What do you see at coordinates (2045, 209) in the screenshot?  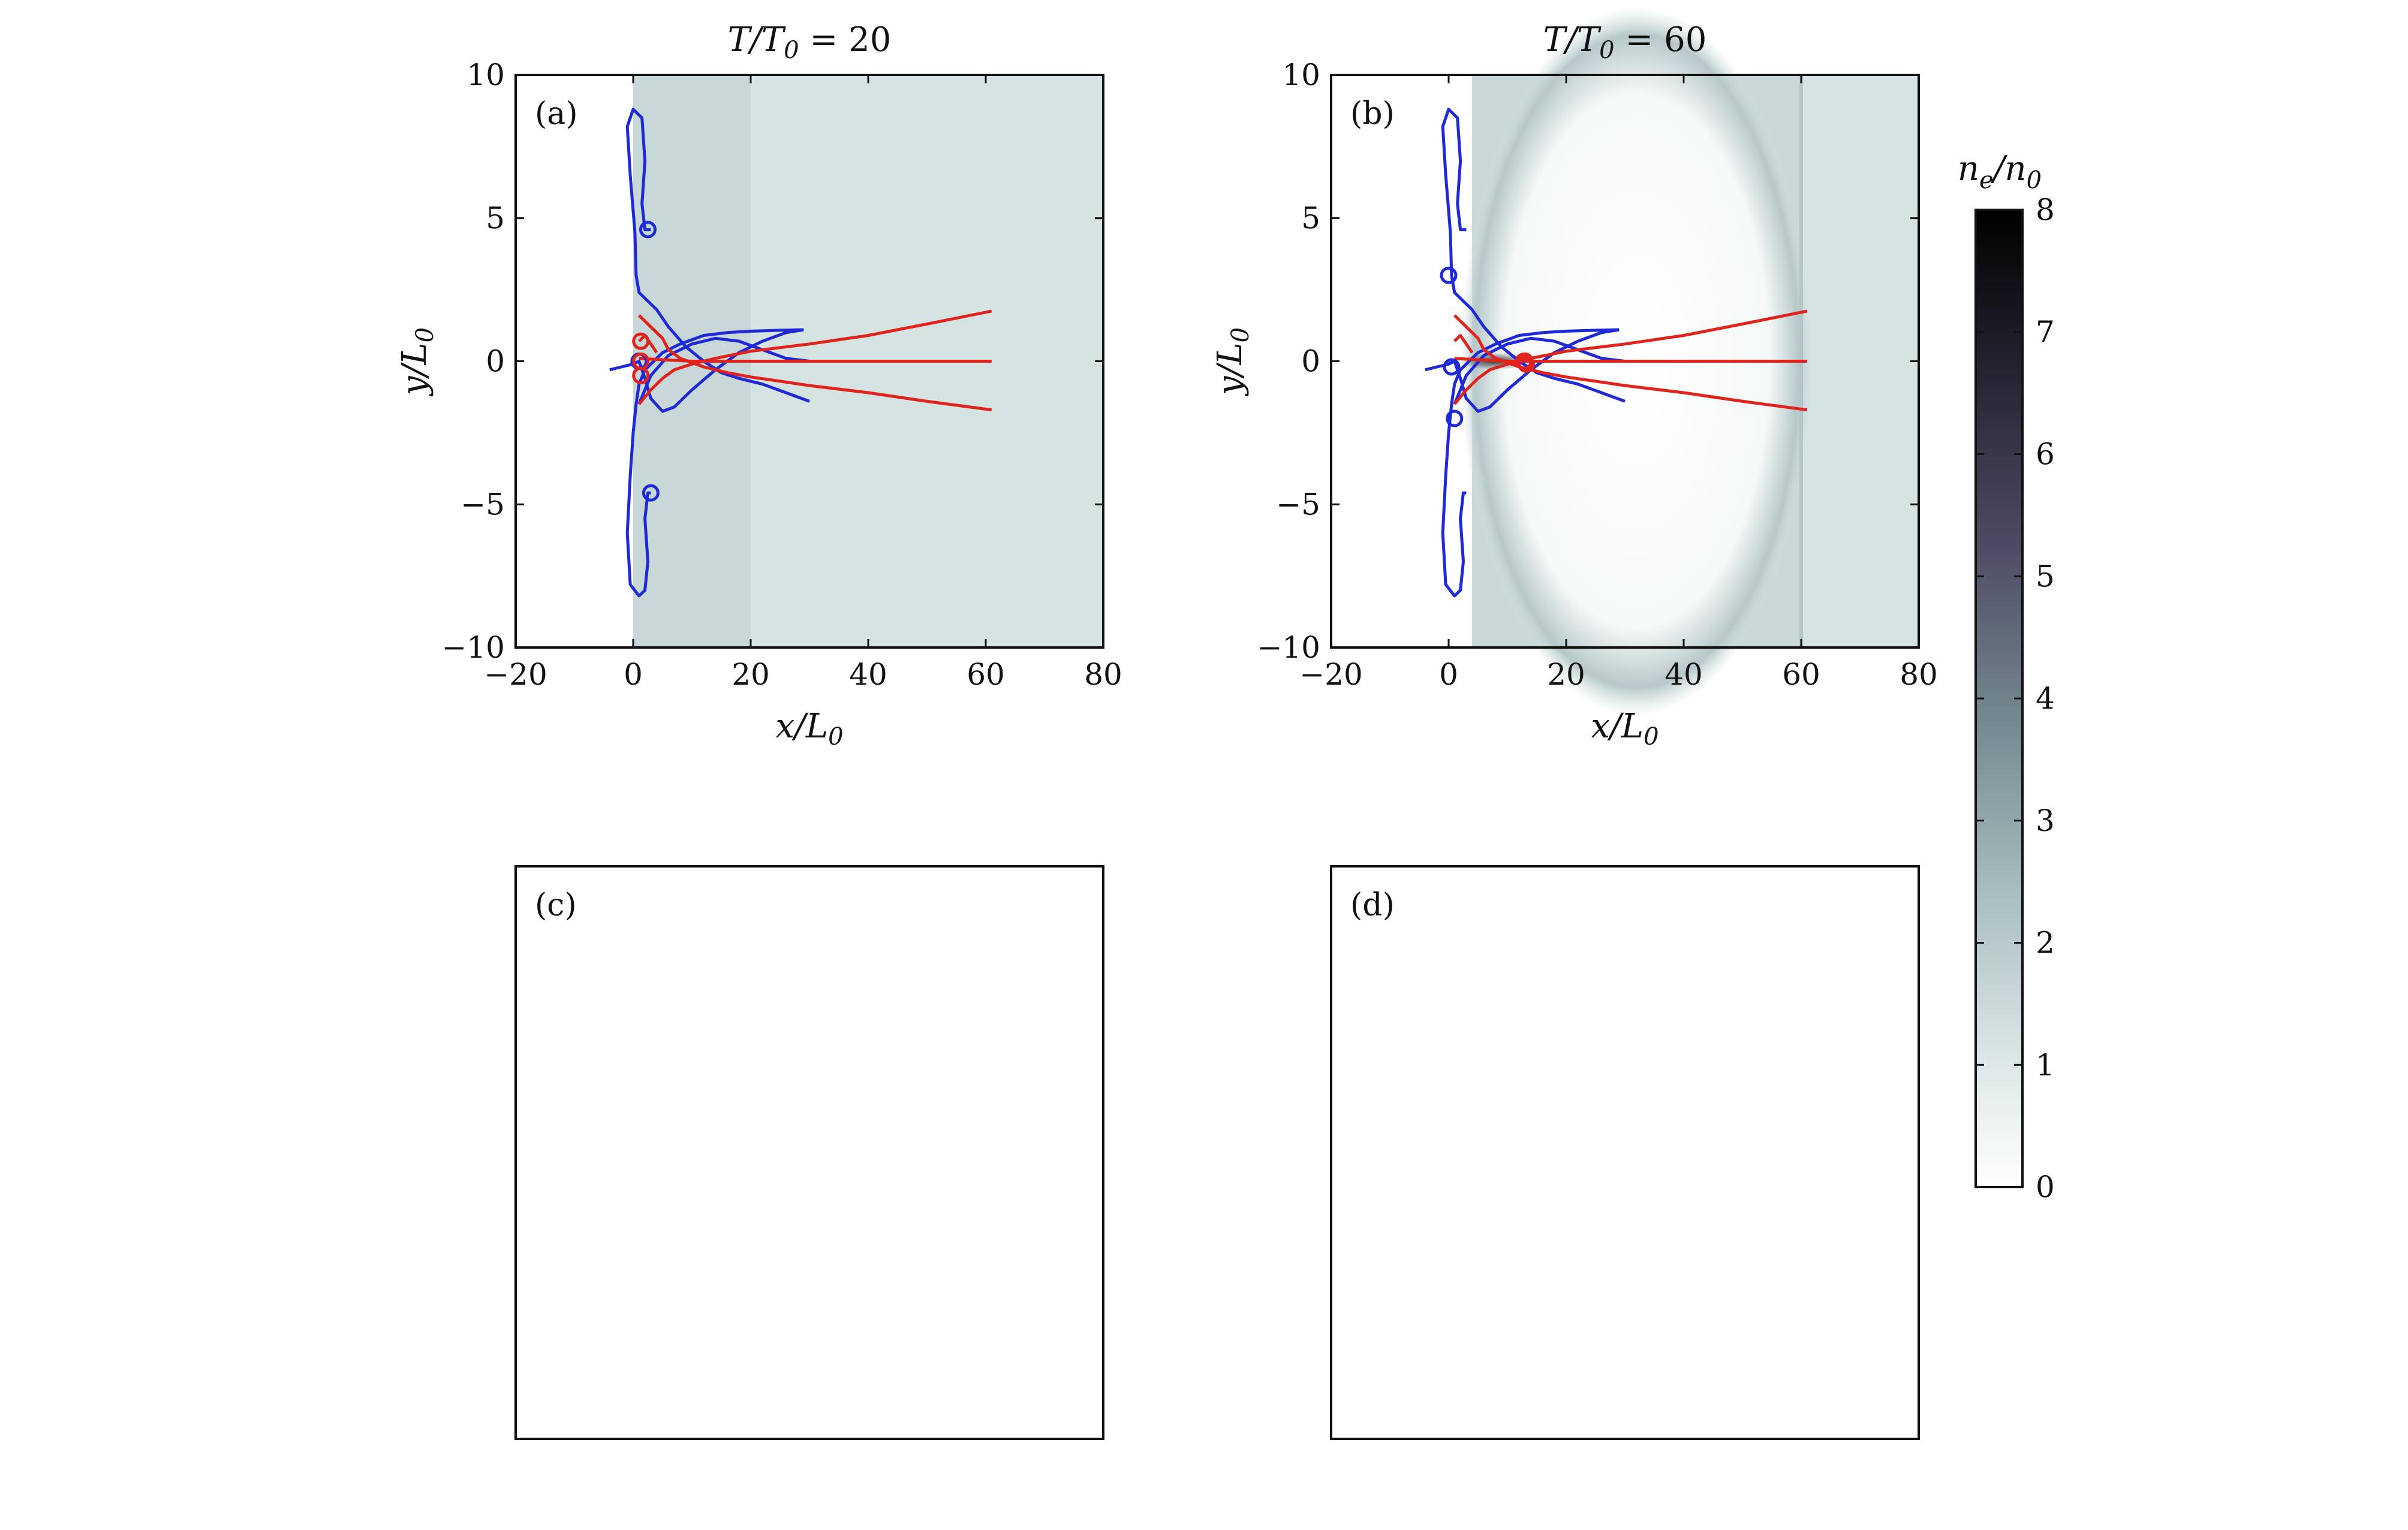 I see `colorbar-tick-label: 8` at bounding box center [2045, 209].